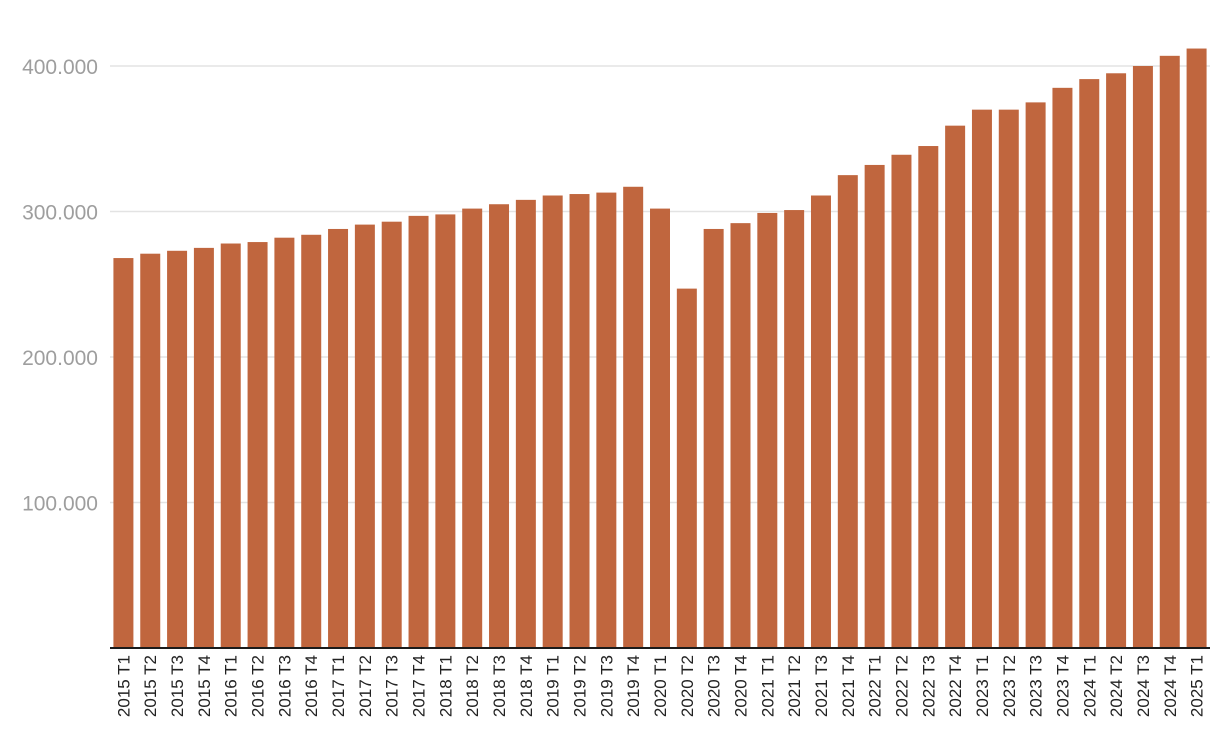 This screenshot has height=744, width=1220. What do you see at coordinates (338, 686) in the screenshot?
I see `x-tick-label: 2017 T1` at bounding box center [338, 686].